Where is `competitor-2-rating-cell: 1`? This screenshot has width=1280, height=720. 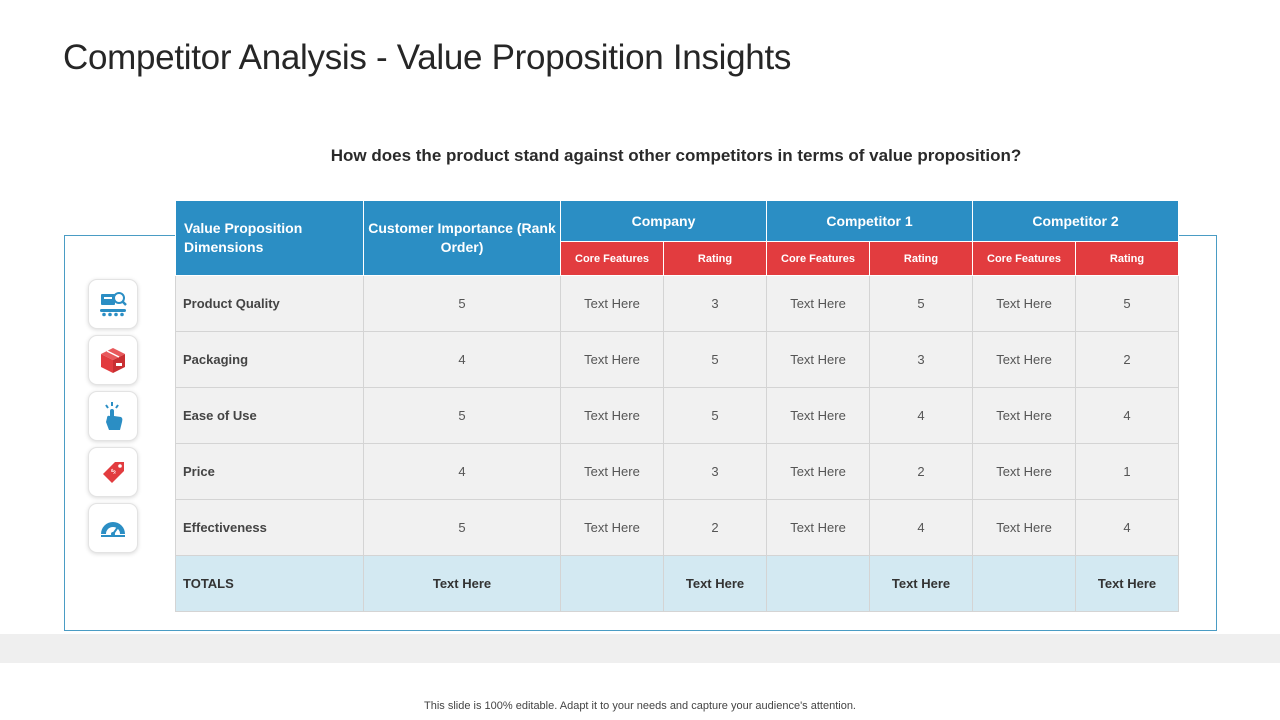
competitor-2-rating-cell: 1 is located at coordinates (1127, 471).